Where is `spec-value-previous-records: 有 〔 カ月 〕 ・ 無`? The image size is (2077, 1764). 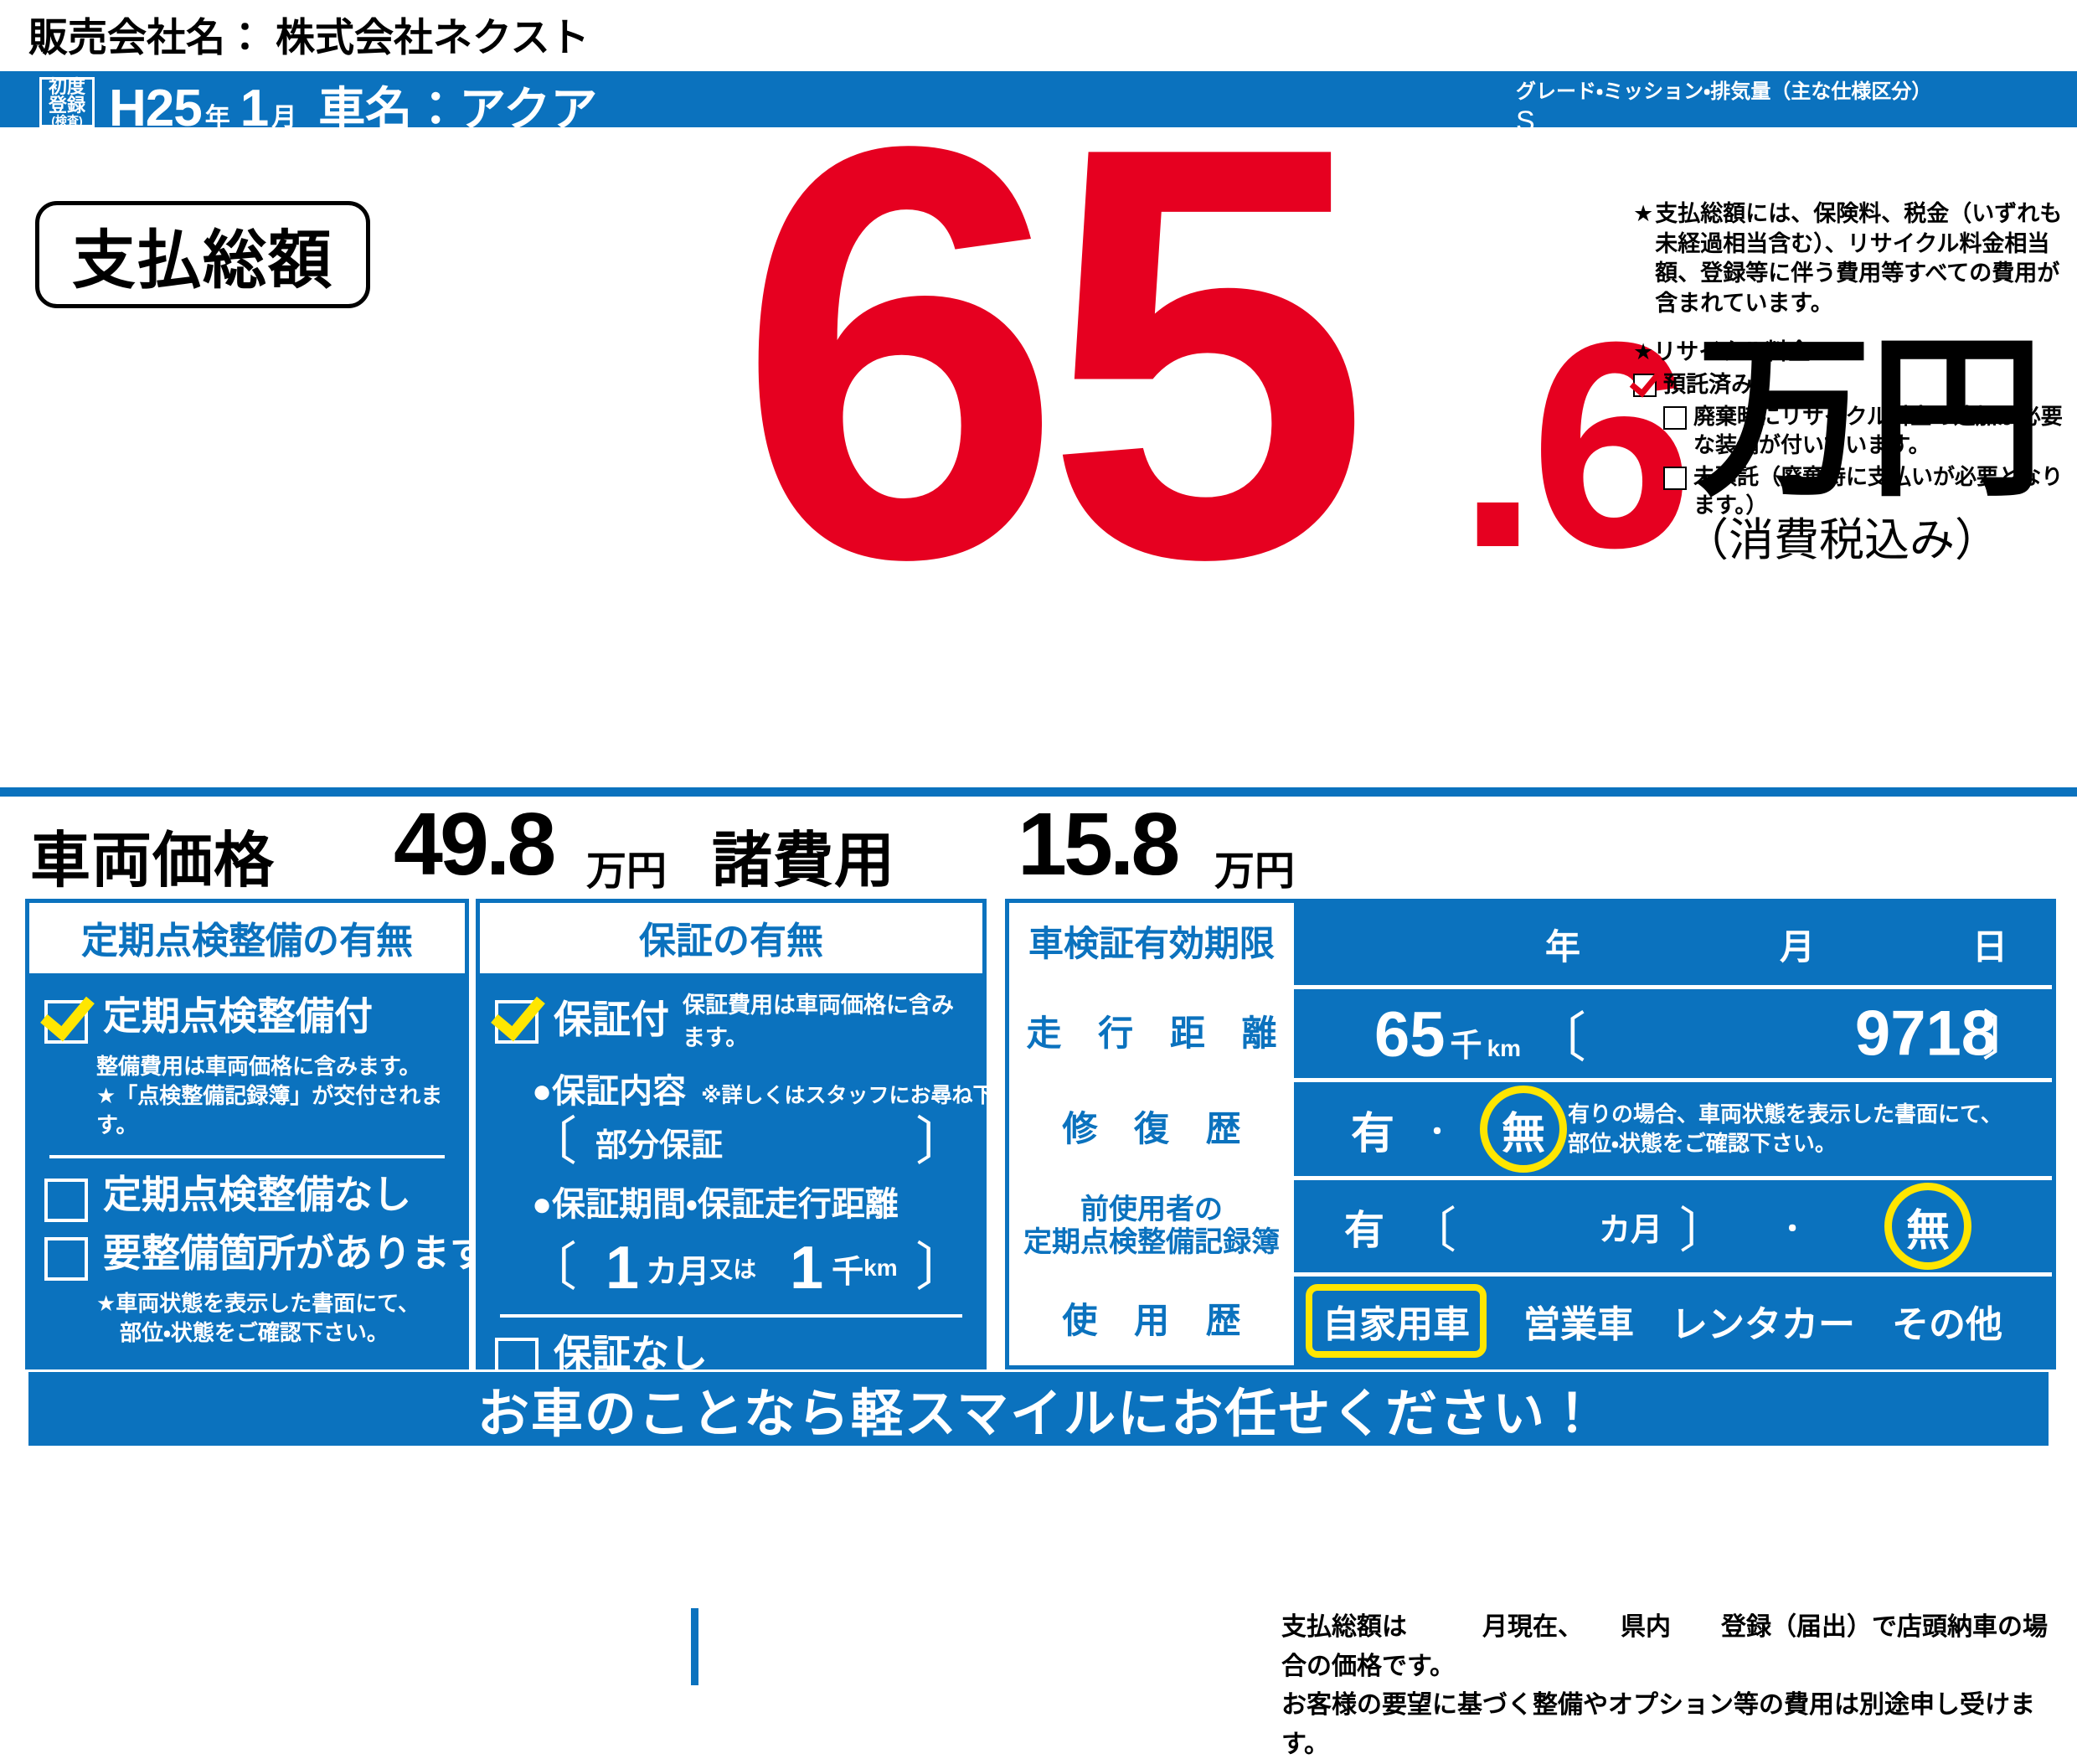
spec-value-previous-records: 有 〔 カ月 〕 ・ 無 is located at coordinates (1673, 1226).